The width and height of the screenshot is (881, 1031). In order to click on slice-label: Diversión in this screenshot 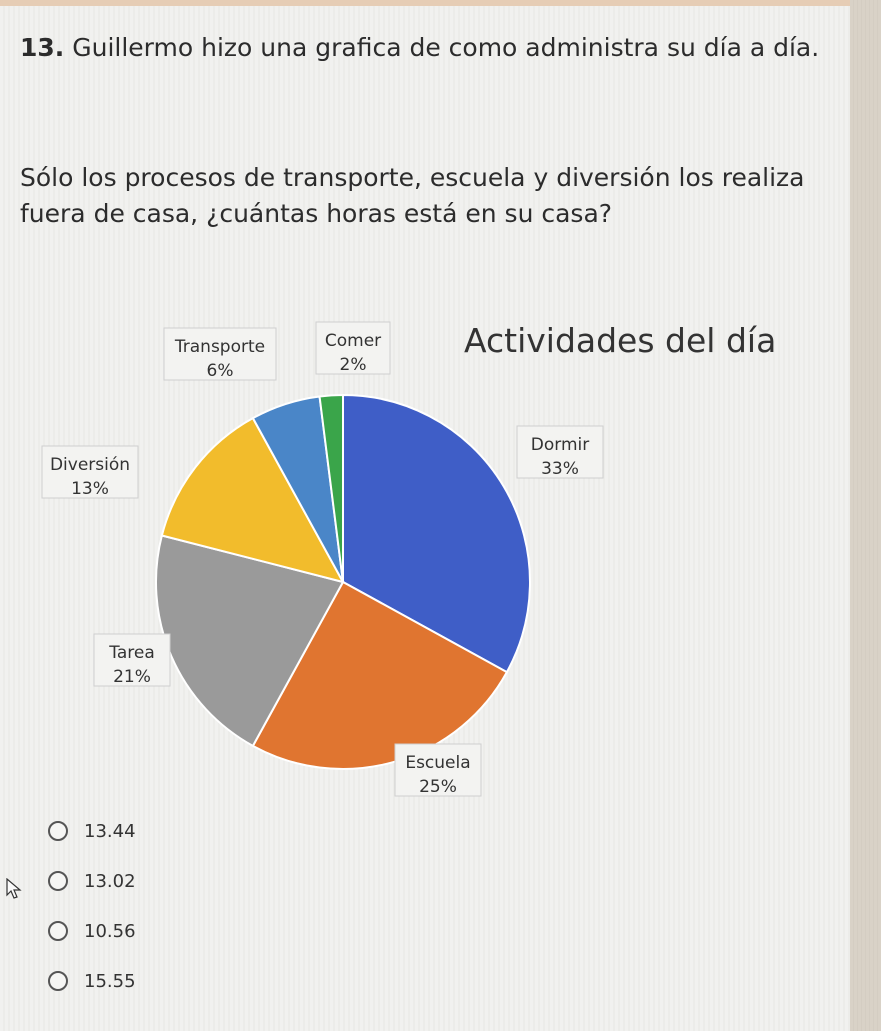, I will do `click(90, 465)`.